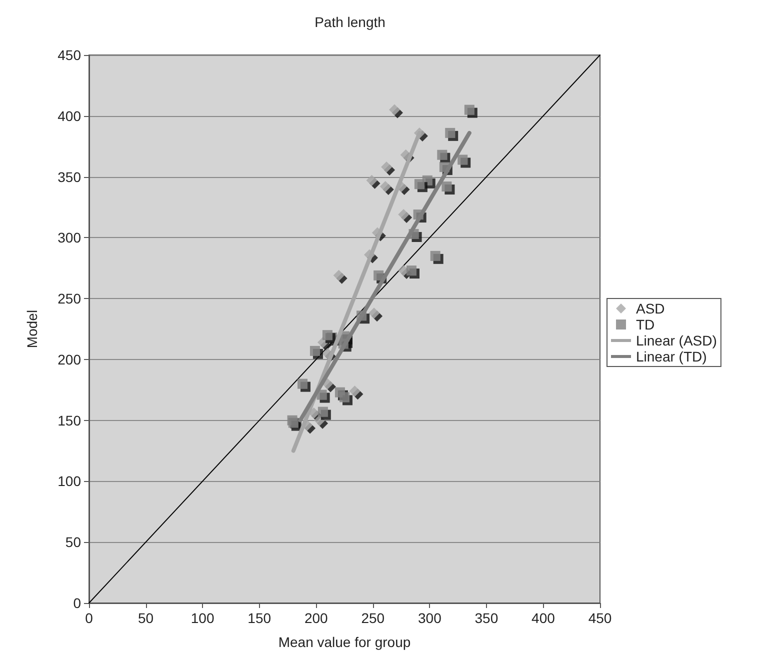 Image resolution: width=765 pixels, height=665 pixels. What do you see at coordinates (316, 618) in the screenshot?
I see `x-tick-label: 200` at bounding box center [316, 618].